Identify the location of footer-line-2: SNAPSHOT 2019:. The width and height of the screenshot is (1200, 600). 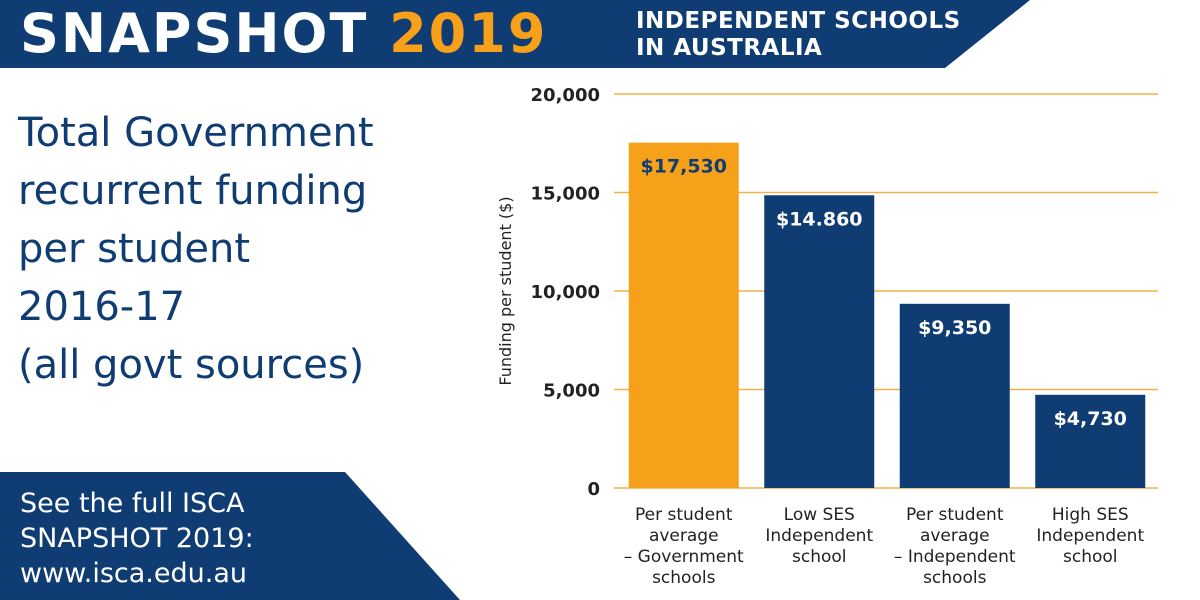
(137, 538).